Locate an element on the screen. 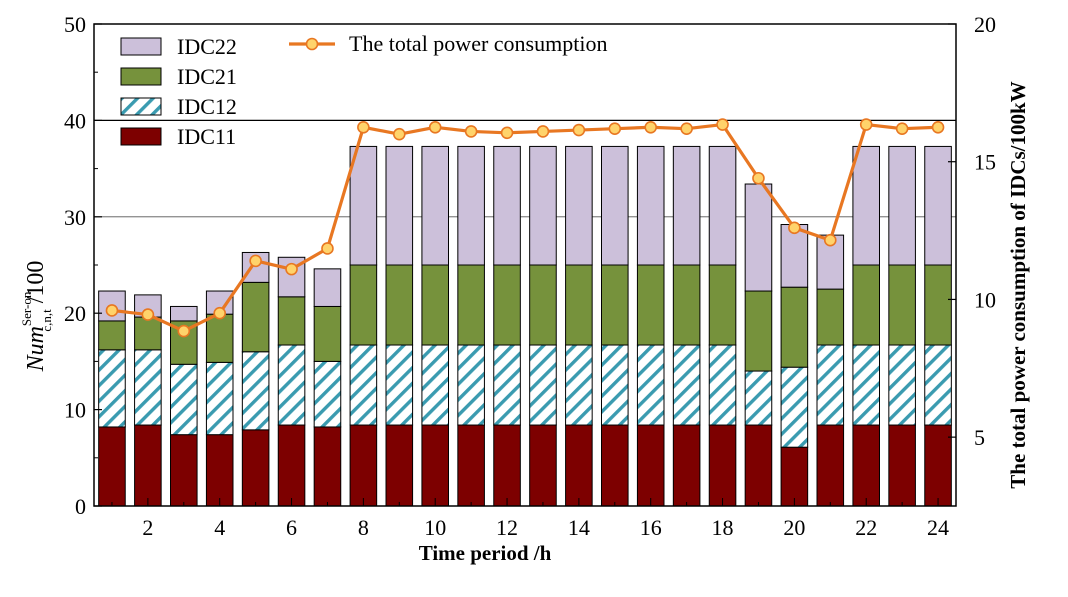 This screenshot has width=1068, height=597. y-axis-title-tail: /100 is located at coordinates (36, 285).